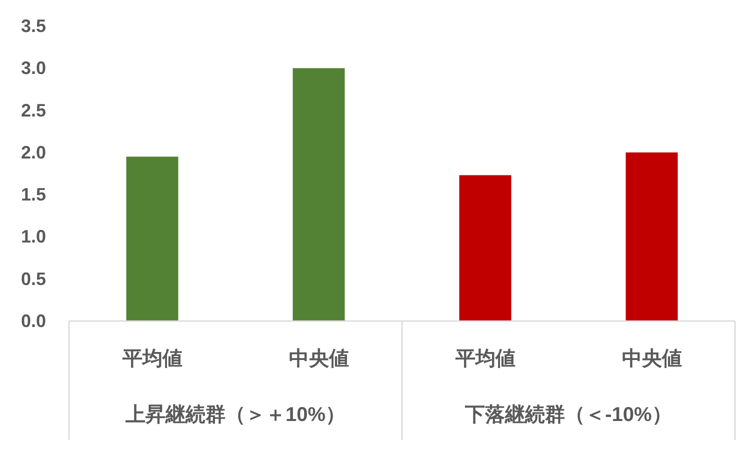  What do you see at coordinates (33, 68) in the screenshot?
I see `y-tick-label: 3.0` at bounding box center [33, 68].